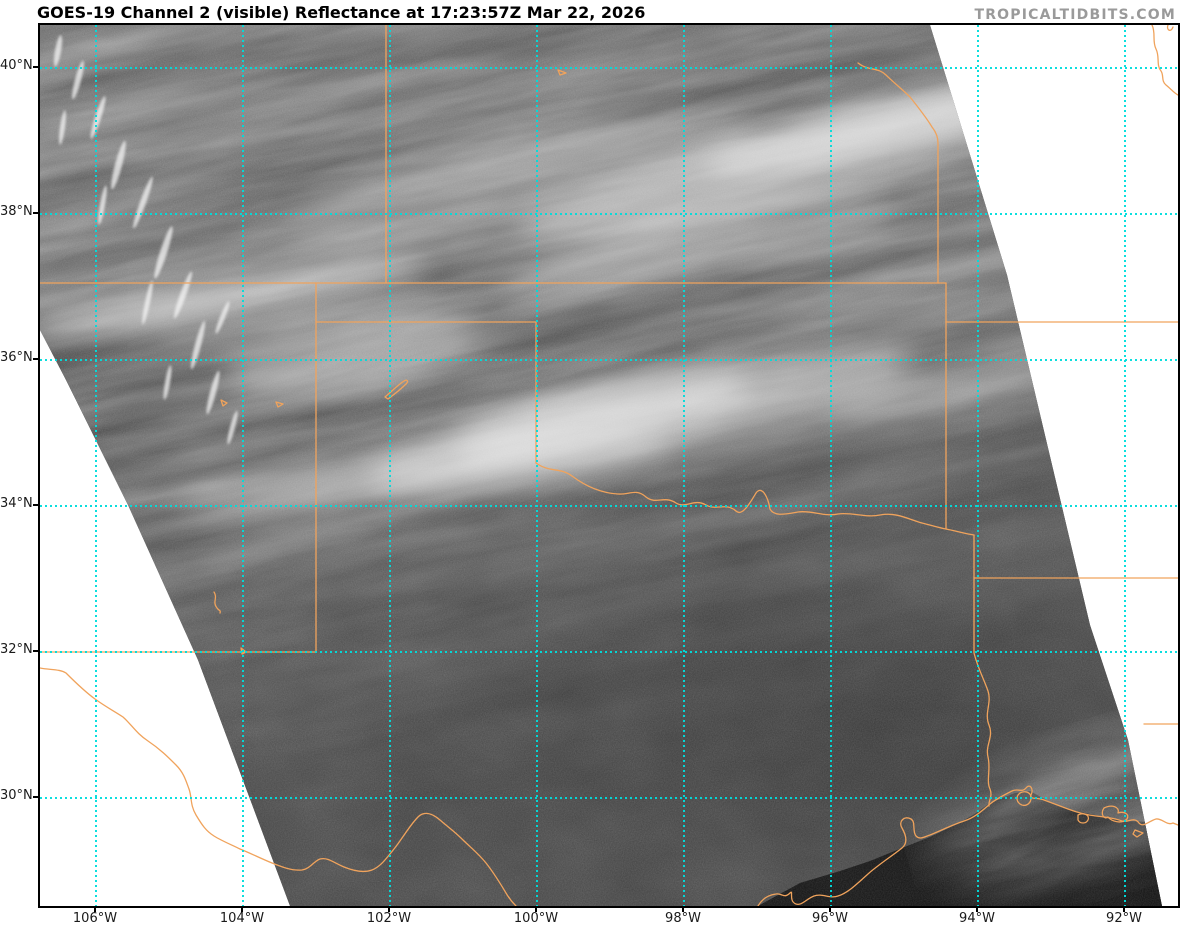 The image size is (1200, 929). Describe the element at coordinates (967, 845) in the screenshot. I see `border-gulf-coast` at that location.